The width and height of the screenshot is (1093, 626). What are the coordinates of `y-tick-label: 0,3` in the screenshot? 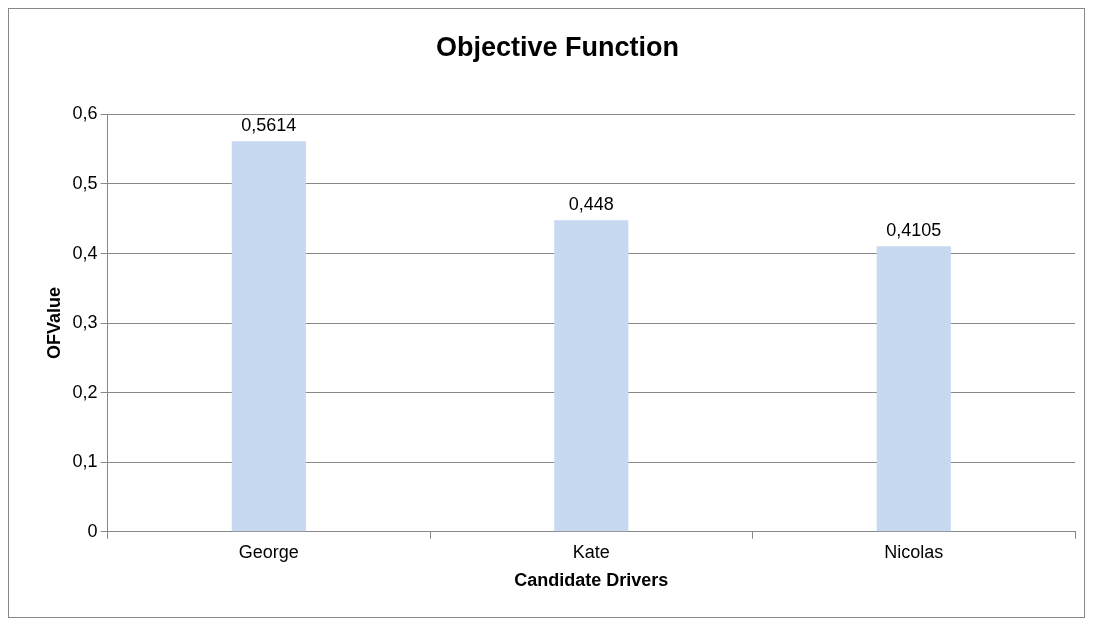 It's located at (85, 322).